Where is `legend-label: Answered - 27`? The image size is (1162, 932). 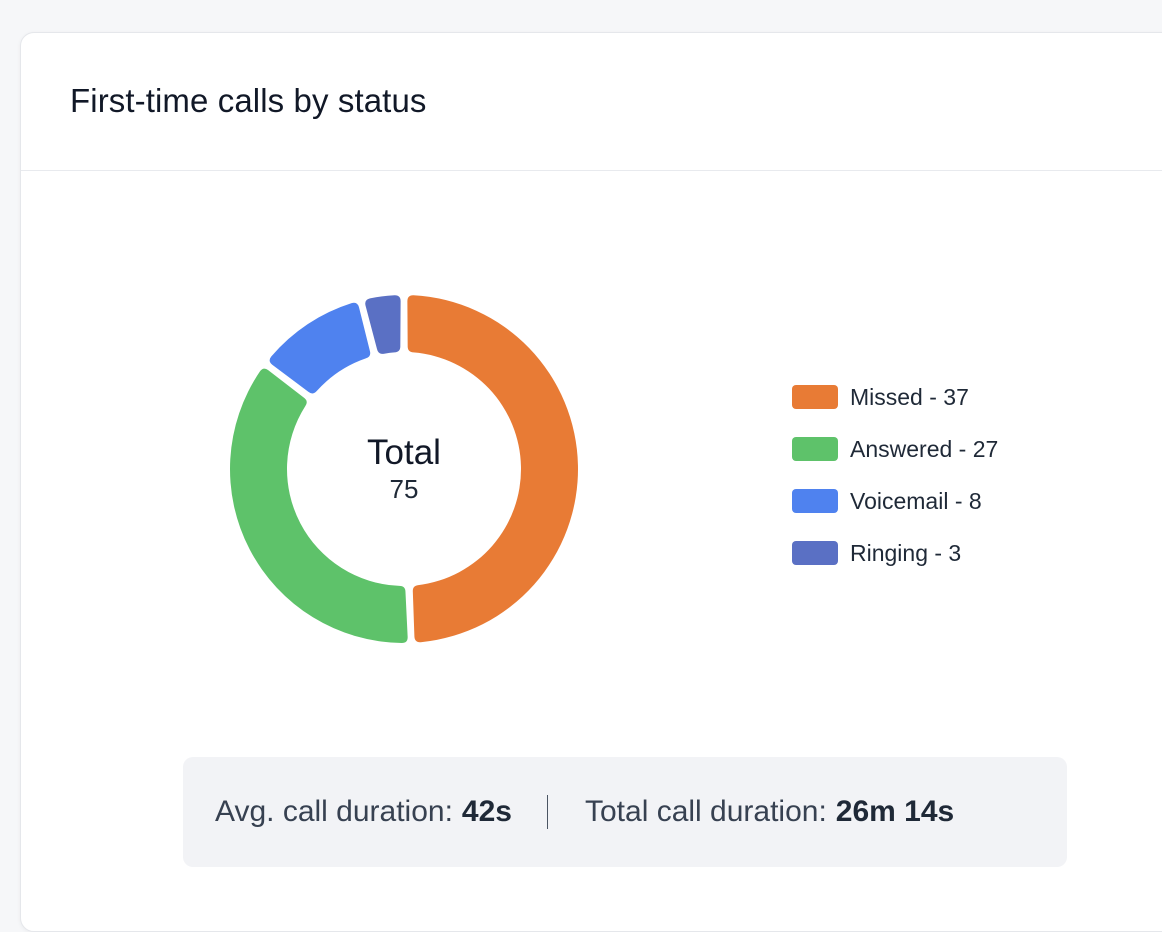
legend-label: Answered - 27 is located at coordinates (924, 448).